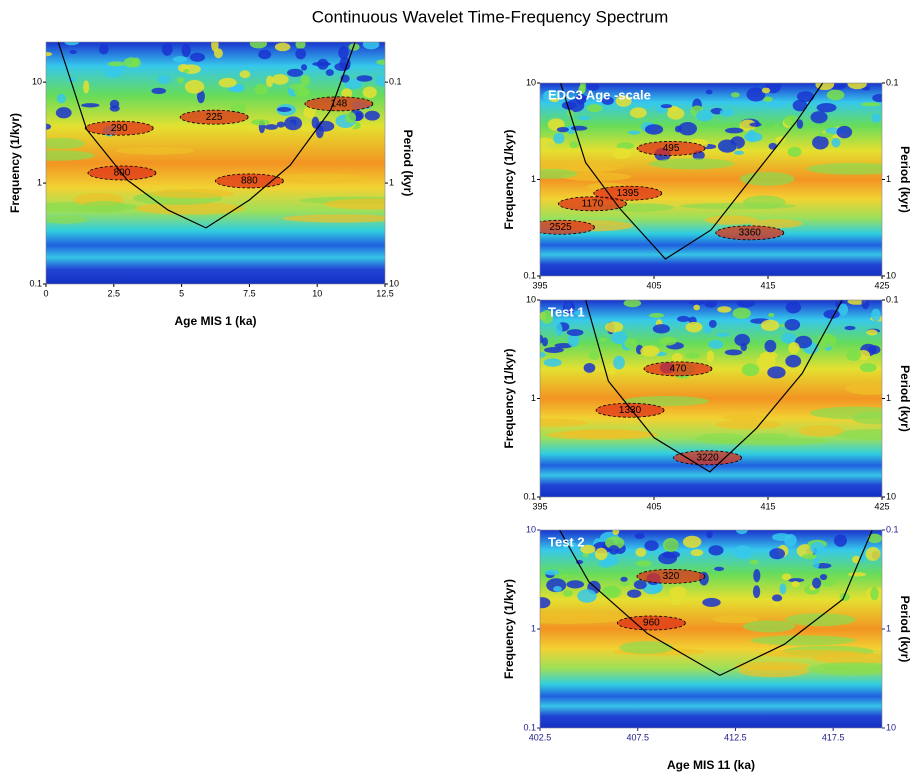  I want to click on panel-label: Test 2, so click(566, 541).